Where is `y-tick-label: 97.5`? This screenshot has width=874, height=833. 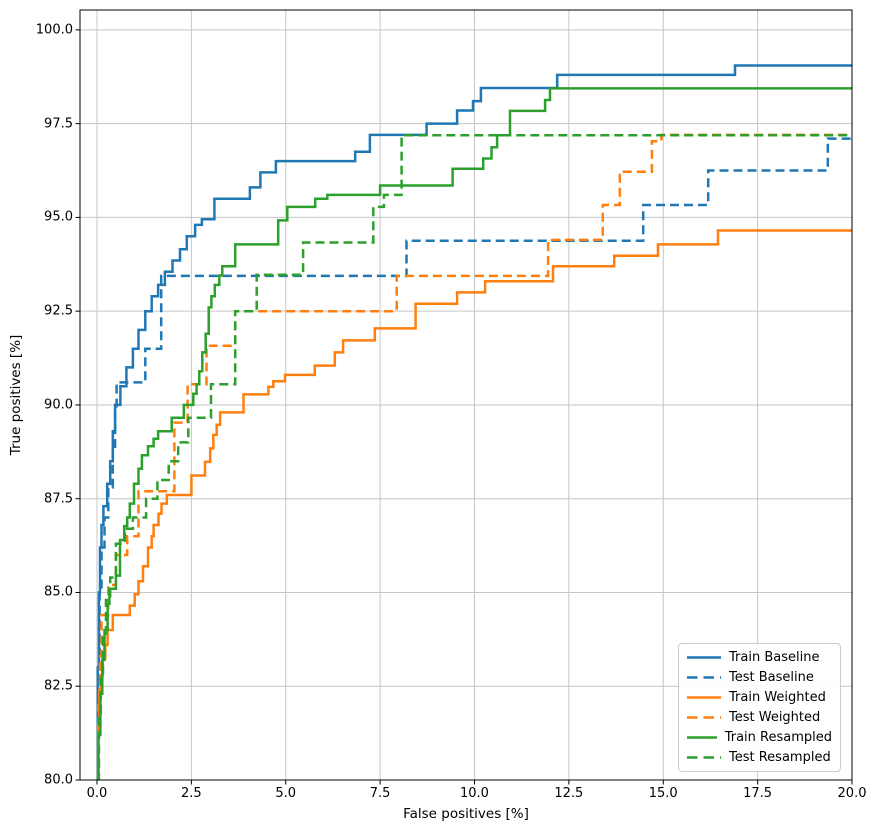
y-tick-label: 97.5 is located at coordinates (58, 124).